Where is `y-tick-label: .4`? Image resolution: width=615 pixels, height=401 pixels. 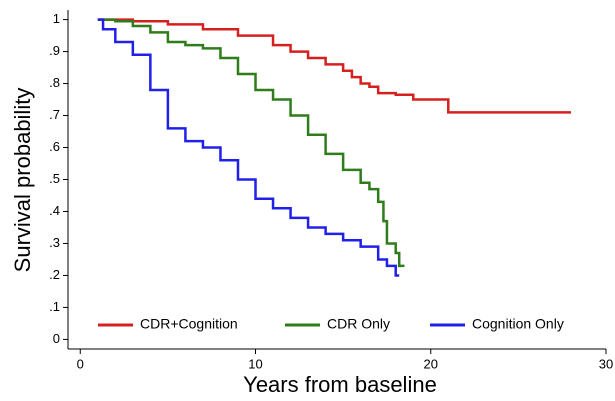
y-tick-label: .4 is located at coordinates (54, 210).